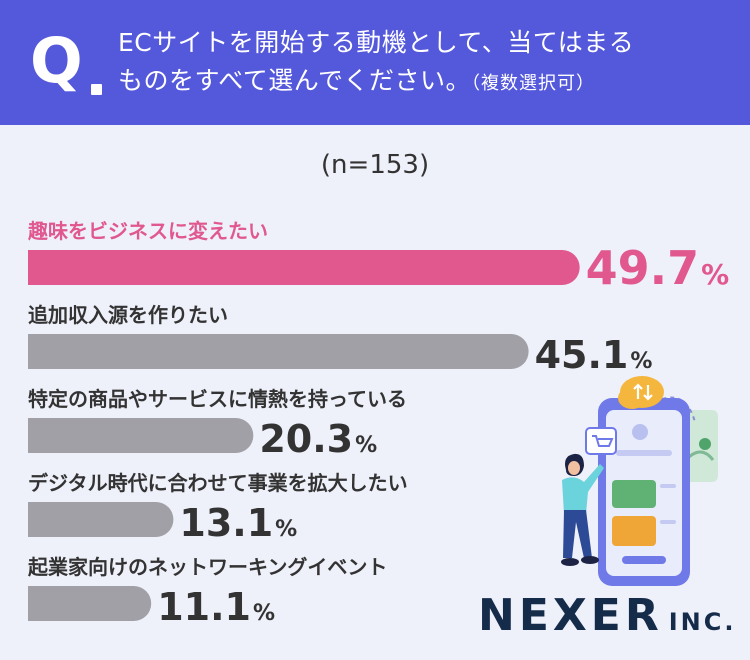 This screenshot has height=660, width=750. Describe the element at coordinates (318, 439) in the screenshot. I see `value-label: 20.3%` at that location.